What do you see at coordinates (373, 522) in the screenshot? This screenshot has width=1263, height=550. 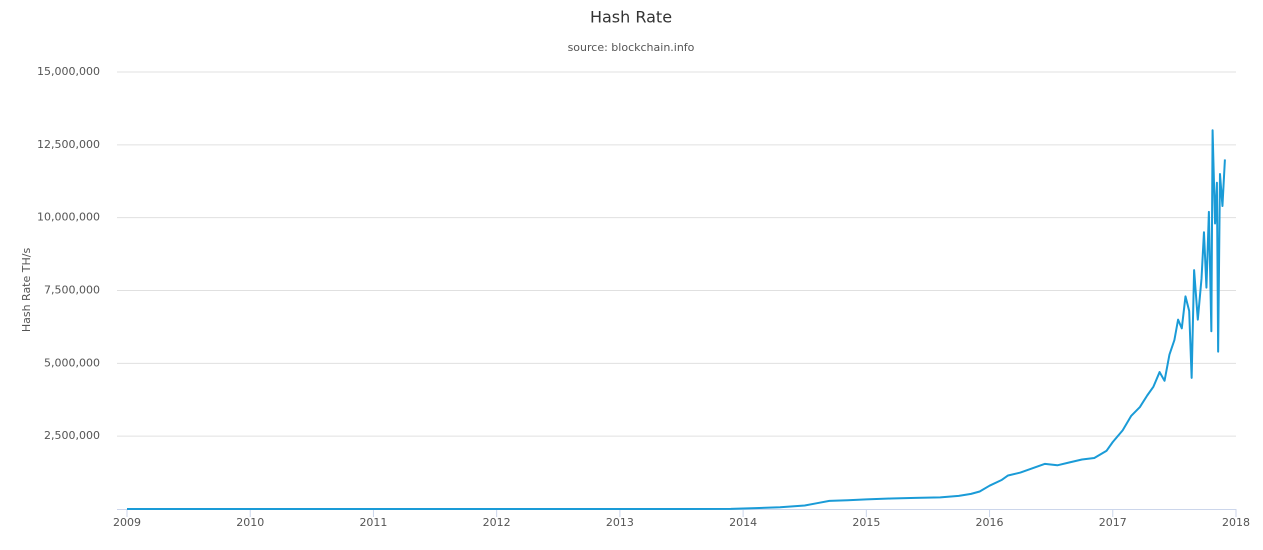 I see `x-tick-label: 2011` at bounding box center [373, 522].